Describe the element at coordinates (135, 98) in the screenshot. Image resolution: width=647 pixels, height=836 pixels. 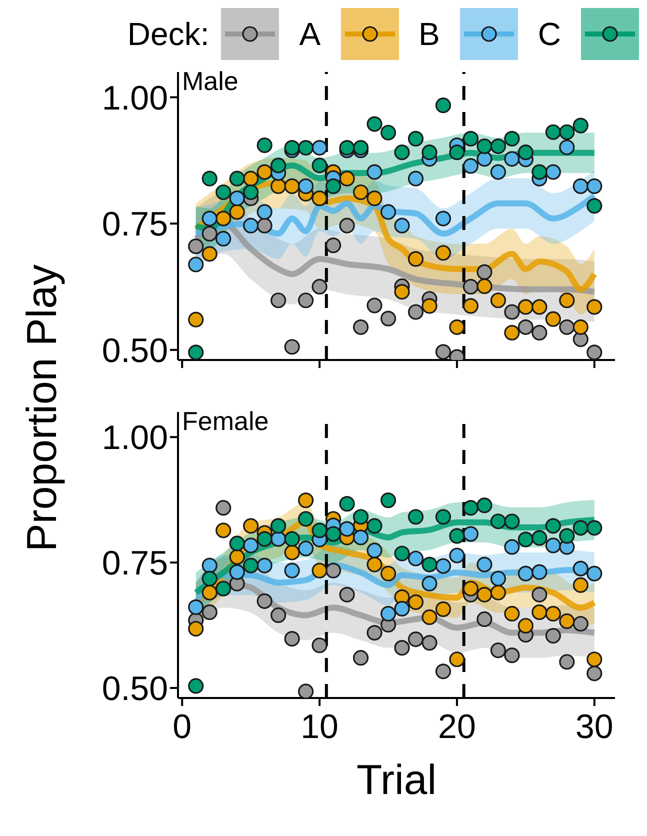
I see `y-tick-label: 1.00` at that location.